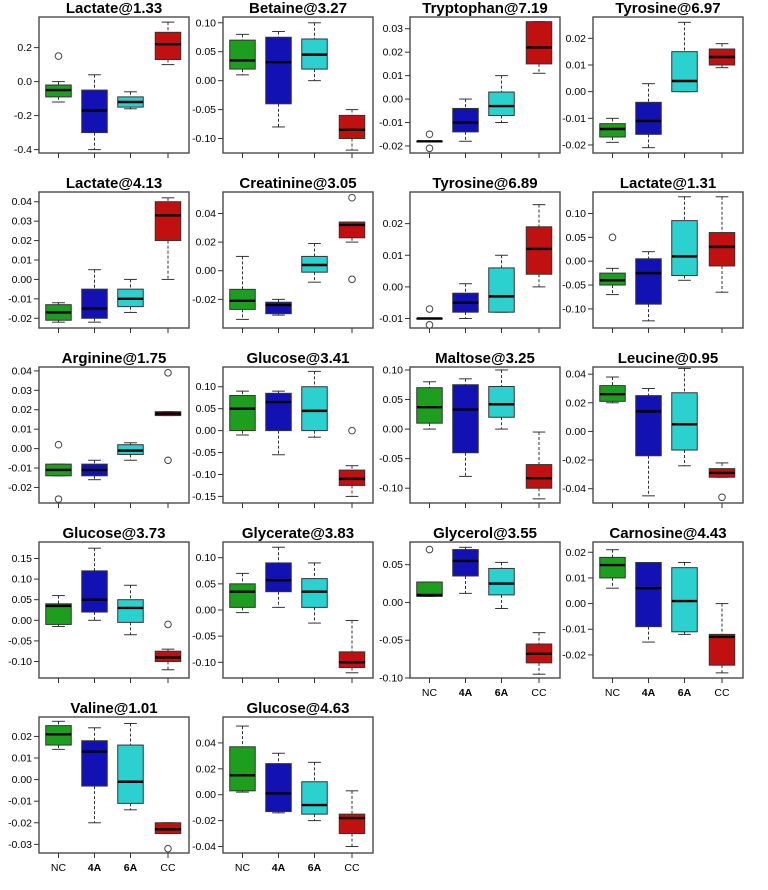 Image resolution: width=768 pixels, height=890 pixels. I want to click on panel-glycerate-3-83: Glycerate@3.83 -0.10 -0.05 0.00 0.05 0.10, so click(283, 604).